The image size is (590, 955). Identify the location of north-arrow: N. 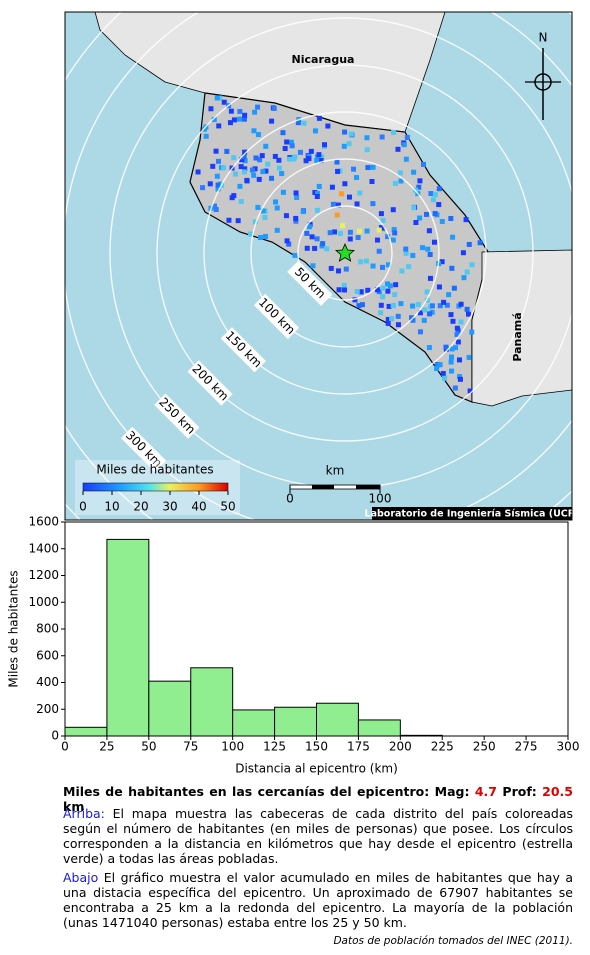
(543, 75).